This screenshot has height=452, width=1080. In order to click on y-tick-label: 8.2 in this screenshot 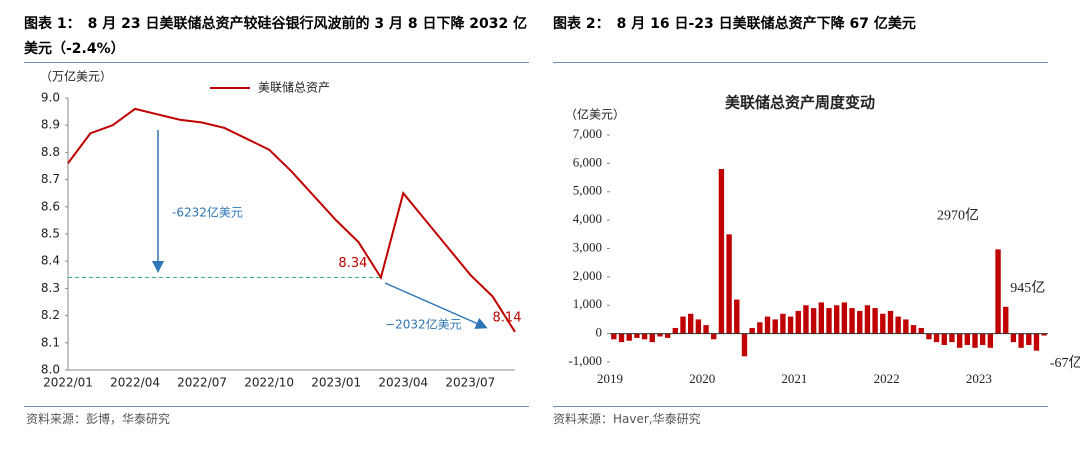, I will do `click(50, 315)`.